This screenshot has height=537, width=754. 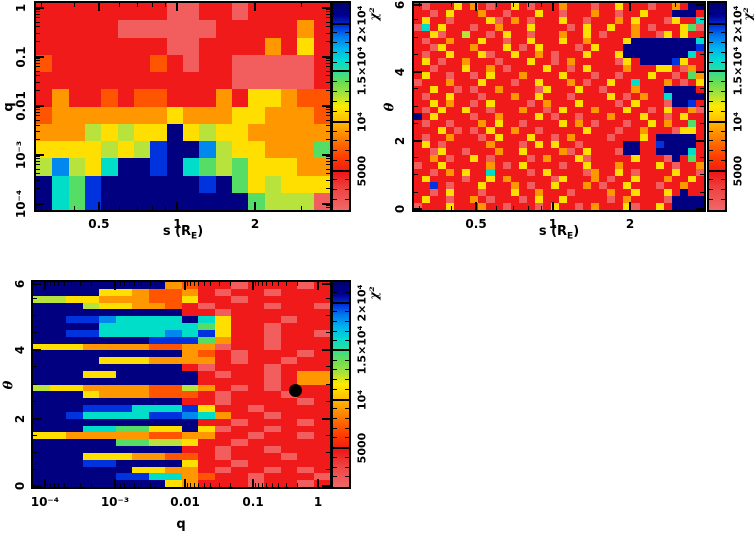 I want to click on x-axis-title-text: s (R, so click(x=553, y=231).